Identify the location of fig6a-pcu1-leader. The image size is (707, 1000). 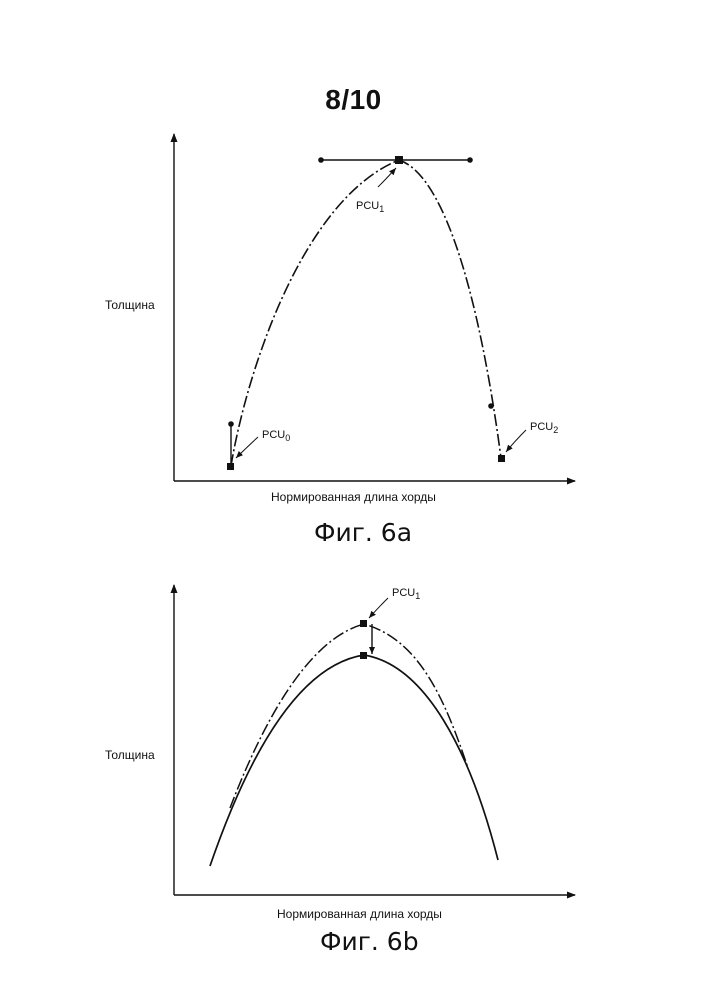
(387, 177).